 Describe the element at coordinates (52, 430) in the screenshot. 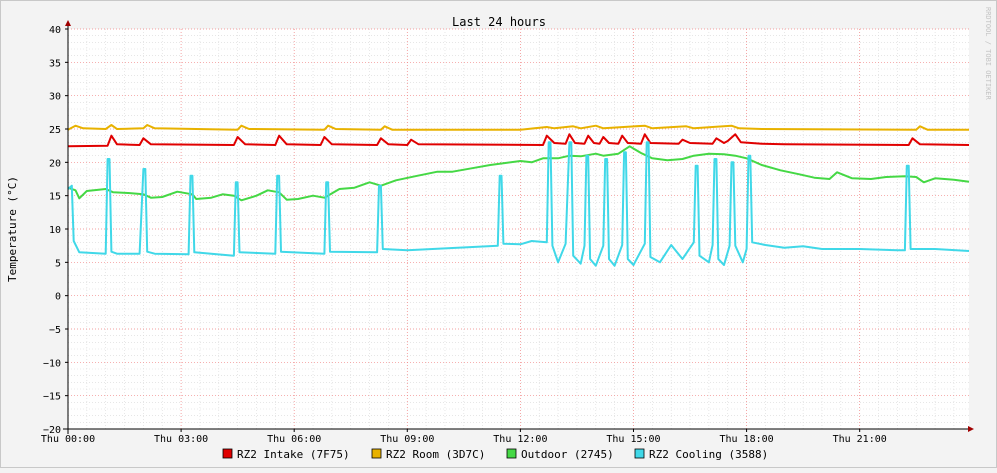

I see `y-tick-label: −20` at that location.